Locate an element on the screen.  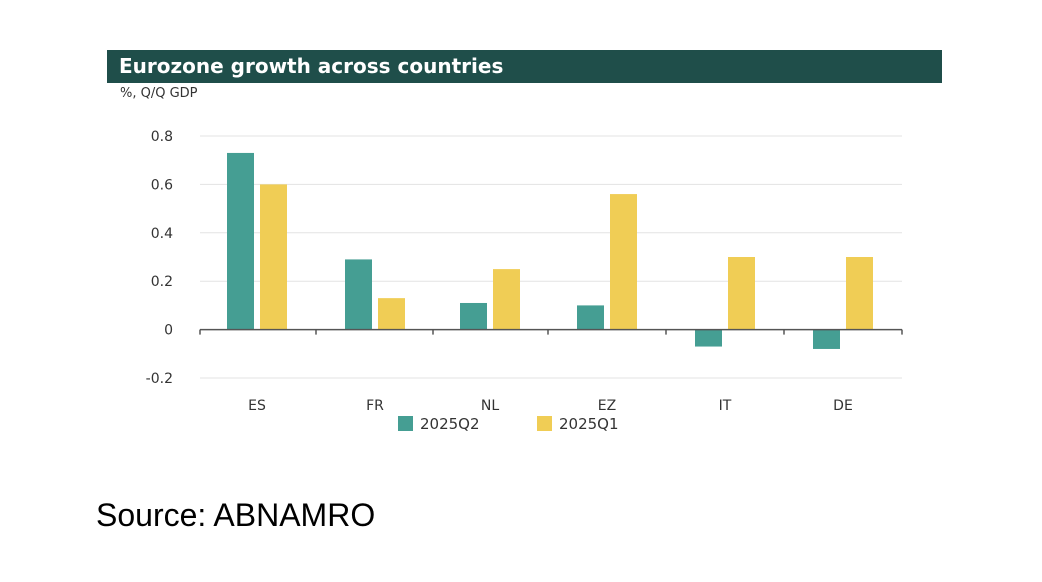
x-category-label: FR is located at coordinates (375, 406).